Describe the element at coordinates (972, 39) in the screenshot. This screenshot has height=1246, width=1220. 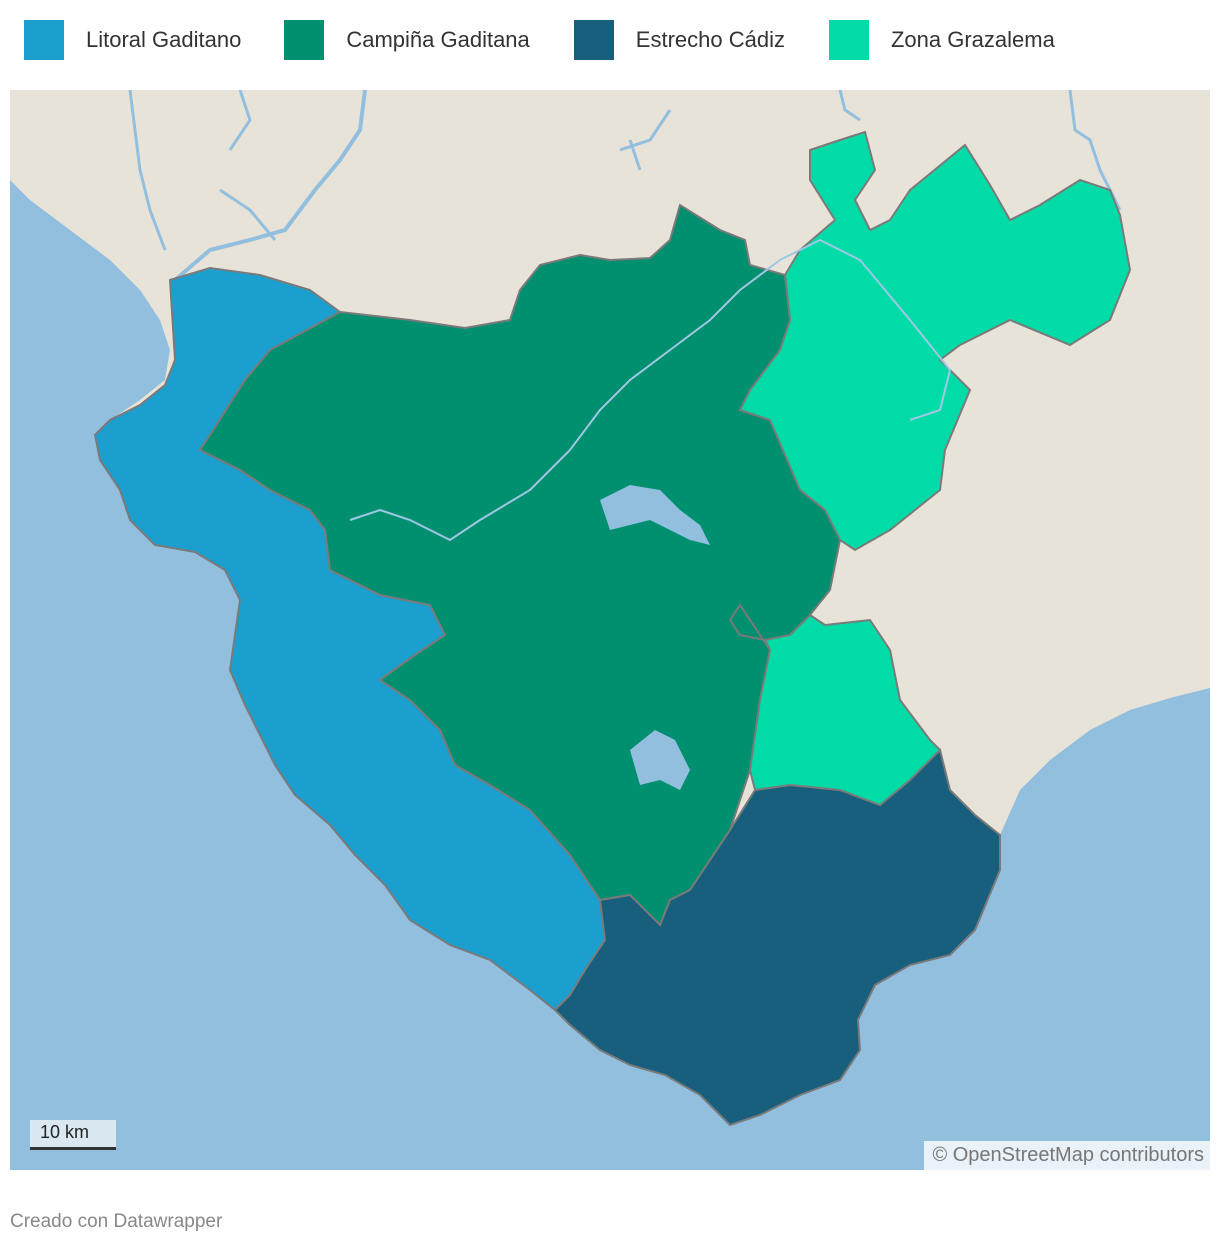
I see `legend-label: Zona Grazalema` at that location.